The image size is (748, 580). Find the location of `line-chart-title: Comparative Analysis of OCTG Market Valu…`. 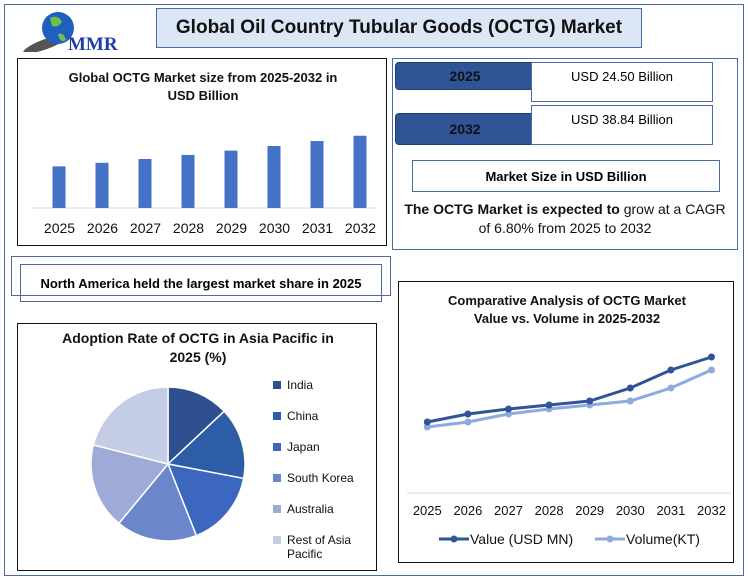

line-chart-title: Comparative Analysis of OCTG Market Valu… is located at coordinates (567, 309).